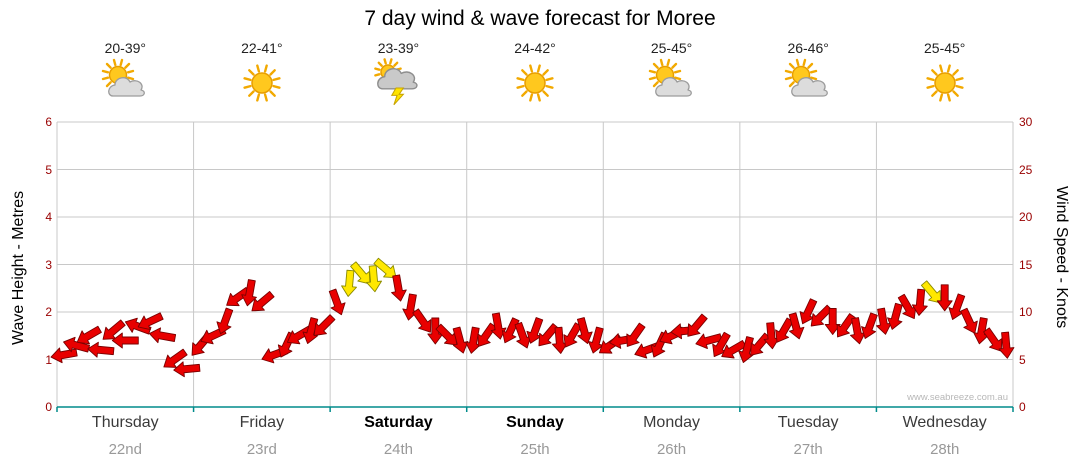 This screenshot has height=475, width=1080. Describe the element at coordinates (957, 397) in the screenshot. I see `watermark: www.seabreeze.com.au` at that location.